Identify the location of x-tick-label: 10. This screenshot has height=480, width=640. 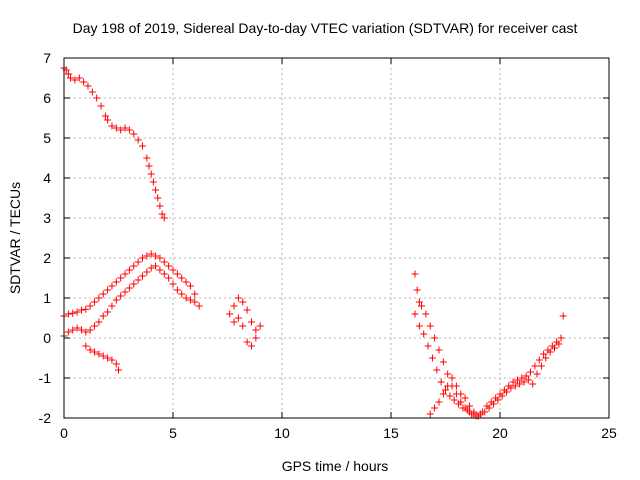
(282, 433).